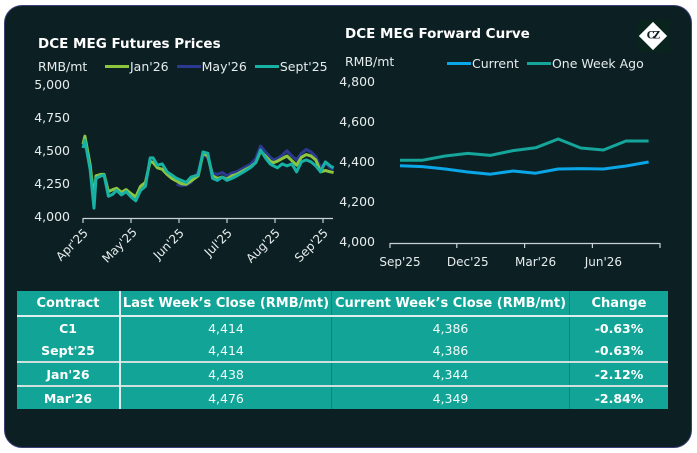 This screenshot has width=697, height=453. What do you see at coordinates (524, 149) in the screenshot?
I see `series-line-one-week-ago` at bounding box center [524, 149].